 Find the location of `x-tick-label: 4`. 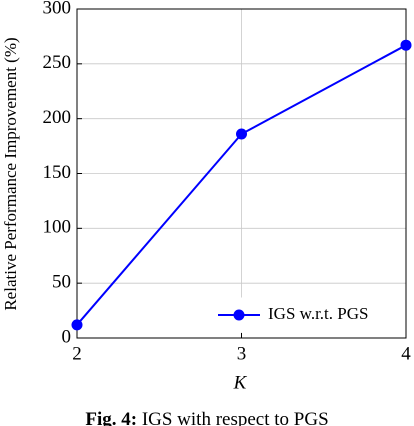

x-tick-label: 4 is located at coordinates (406, 353).